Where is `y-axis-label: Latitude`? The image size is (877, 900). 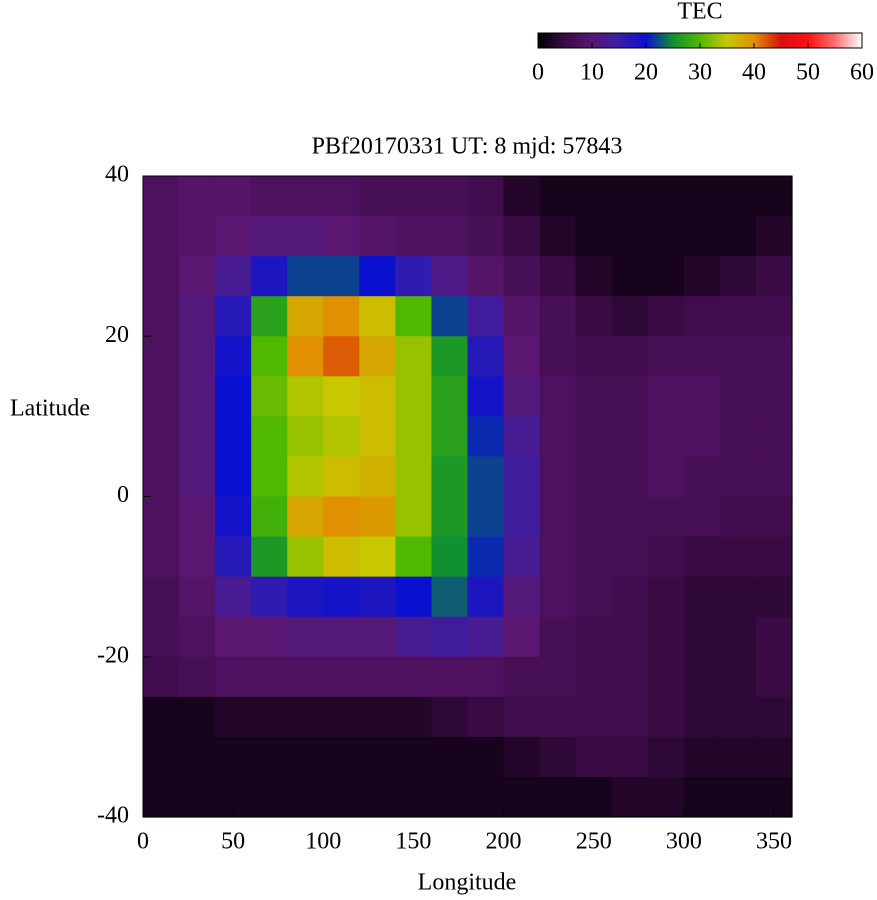 y-axis-label: Latitude is located at coordinates (50, 409).